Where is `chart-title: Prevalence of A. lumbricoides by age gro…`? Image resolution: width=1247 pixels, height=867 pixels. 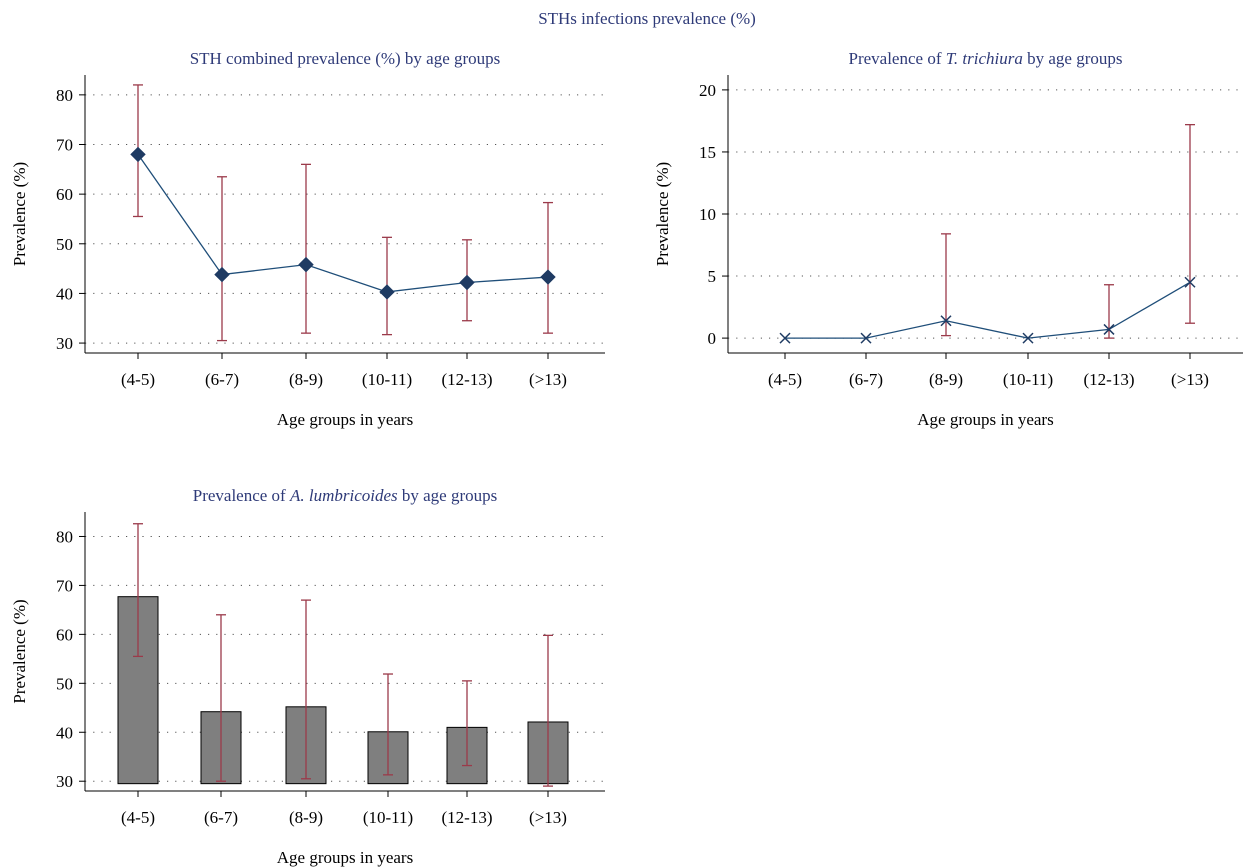
chart-title: Prevalence of A. lumbricoides by age gro… is located at coordinates (345, 495).